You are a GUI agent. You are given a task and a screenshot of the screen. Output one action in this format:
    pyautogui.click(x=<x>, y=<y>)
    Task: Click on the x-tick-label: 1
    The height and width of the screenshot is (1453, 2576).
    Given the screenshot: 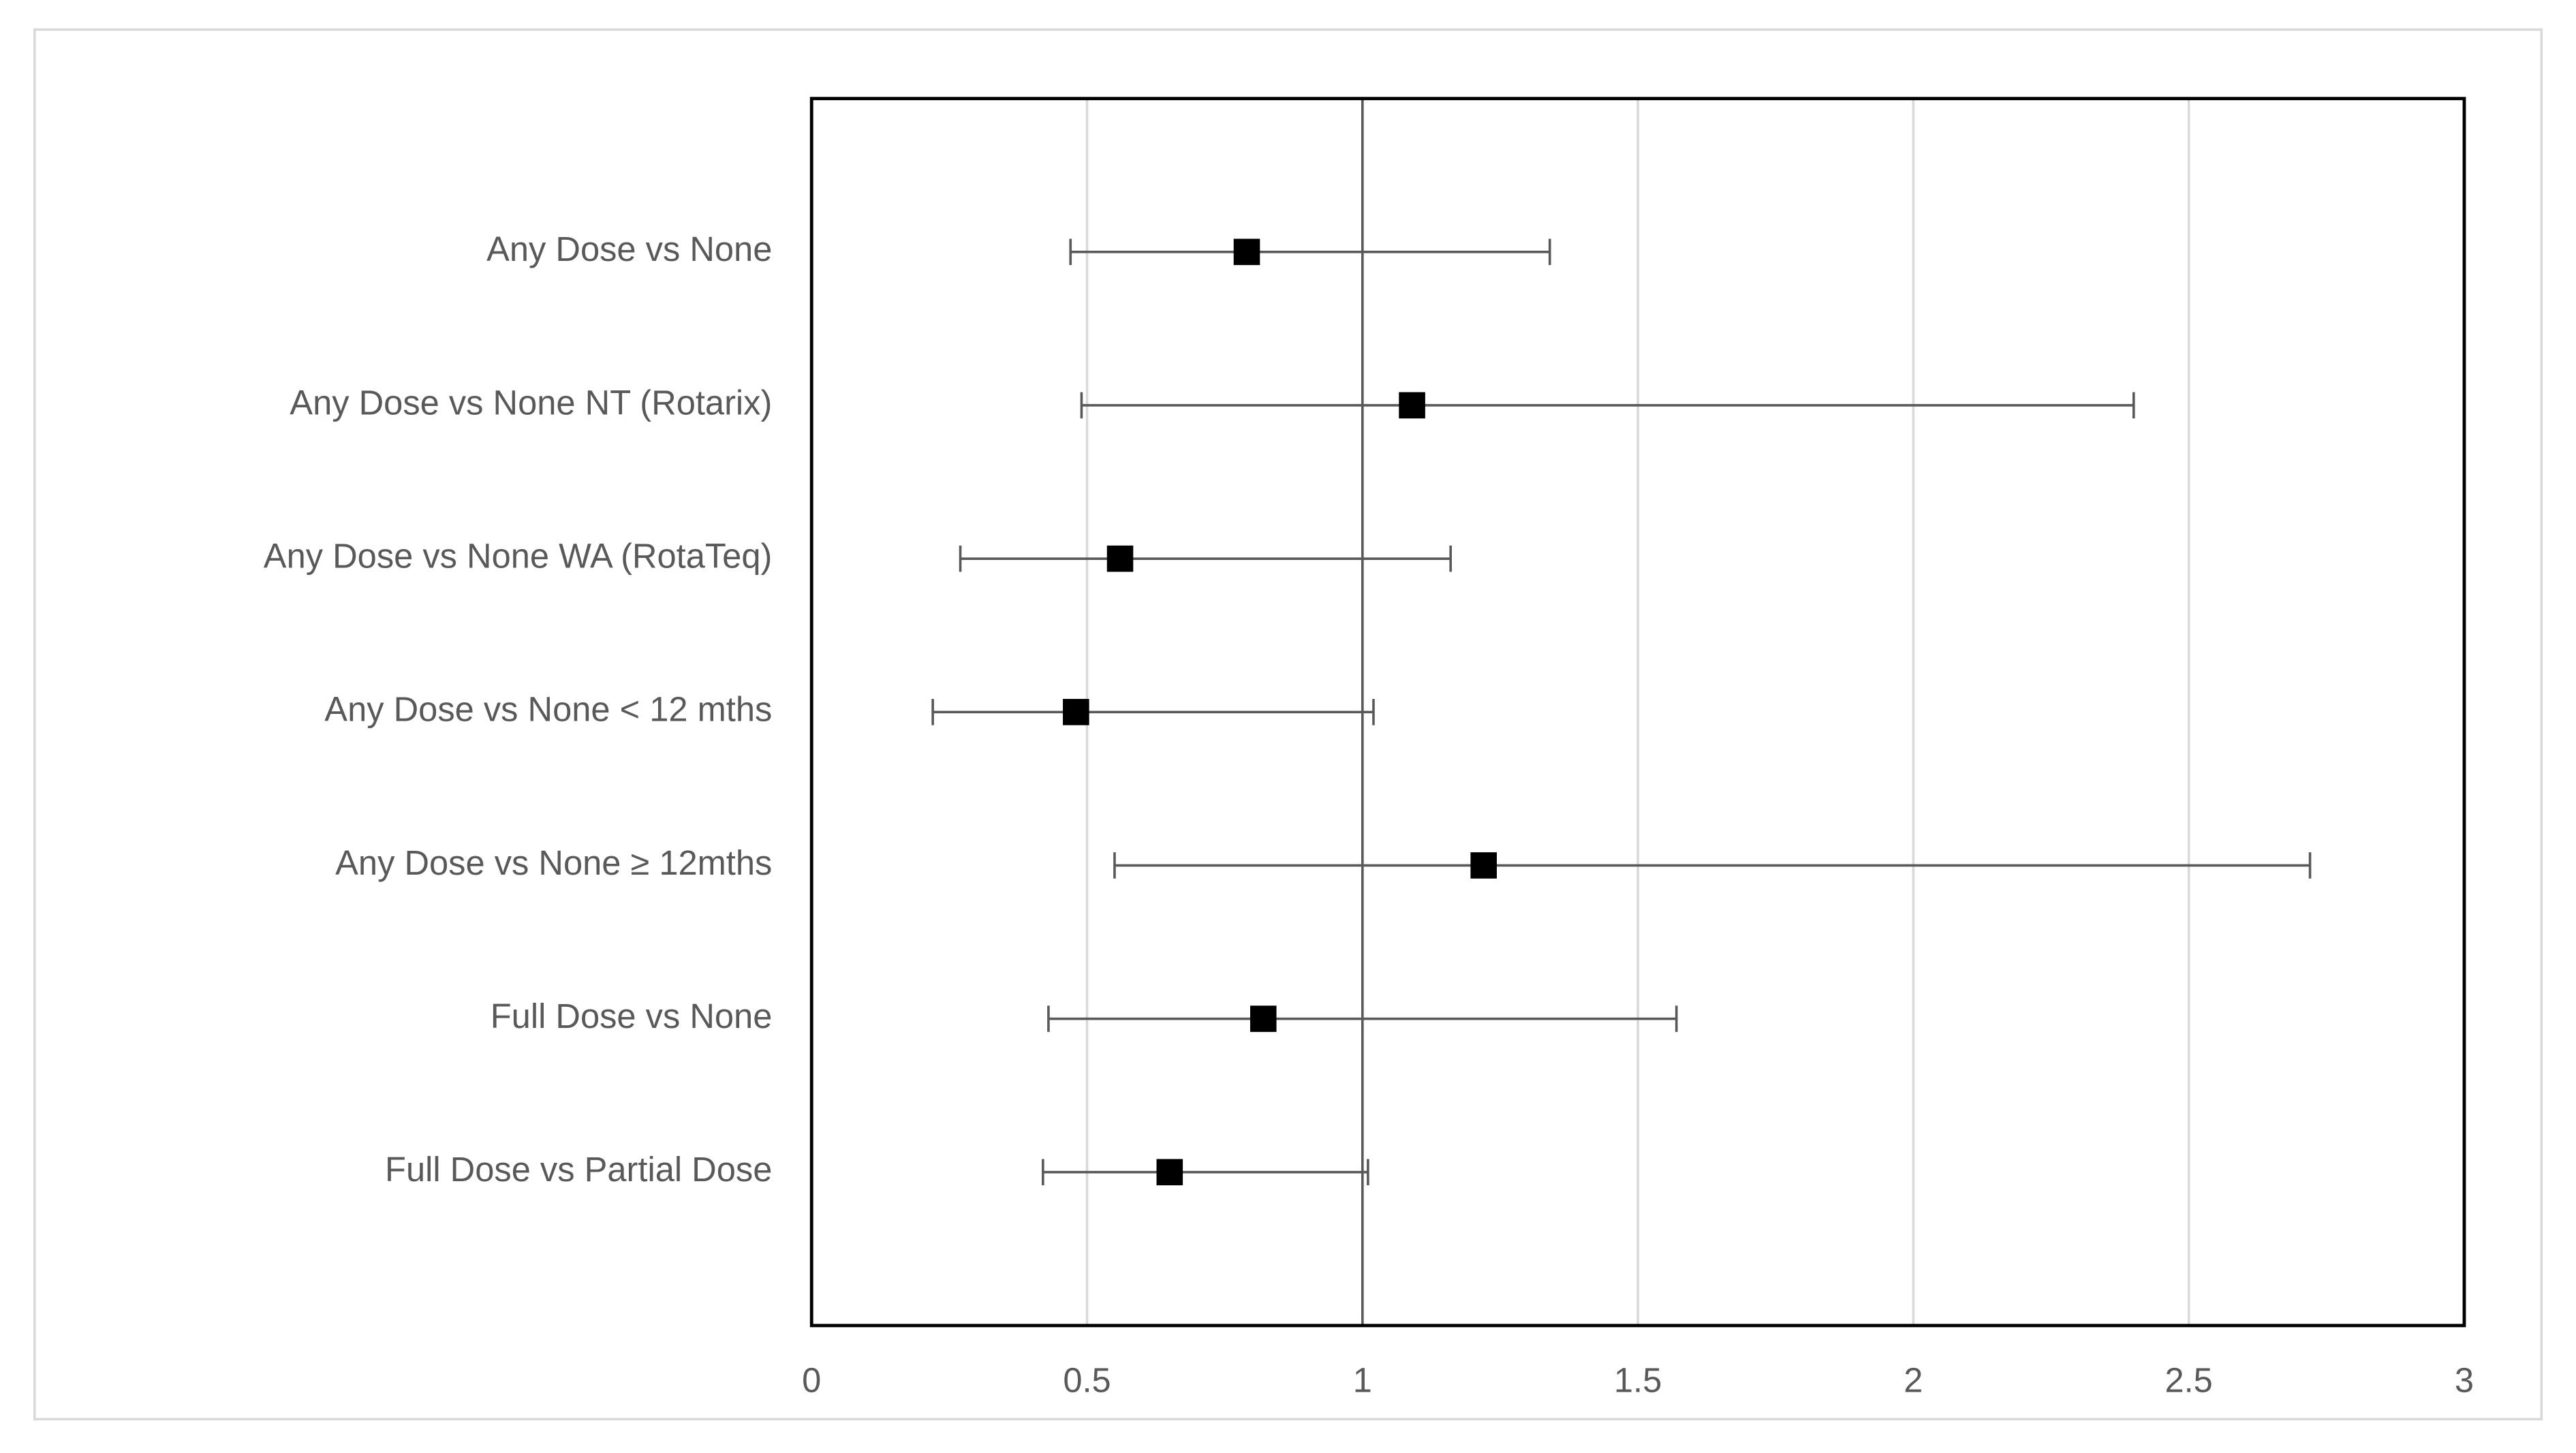 What is the action you would take?
    pyautogui.click(x=1362, y=1380)
    